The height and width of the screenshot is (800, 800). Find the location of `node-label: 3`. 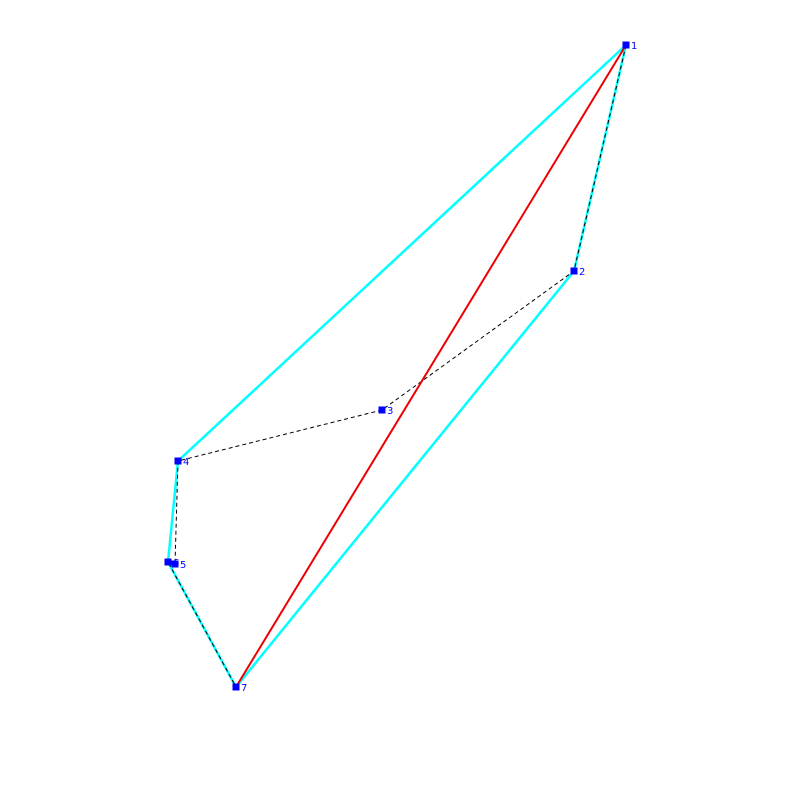

node-label: 3 is located at coordinates (390, 411).